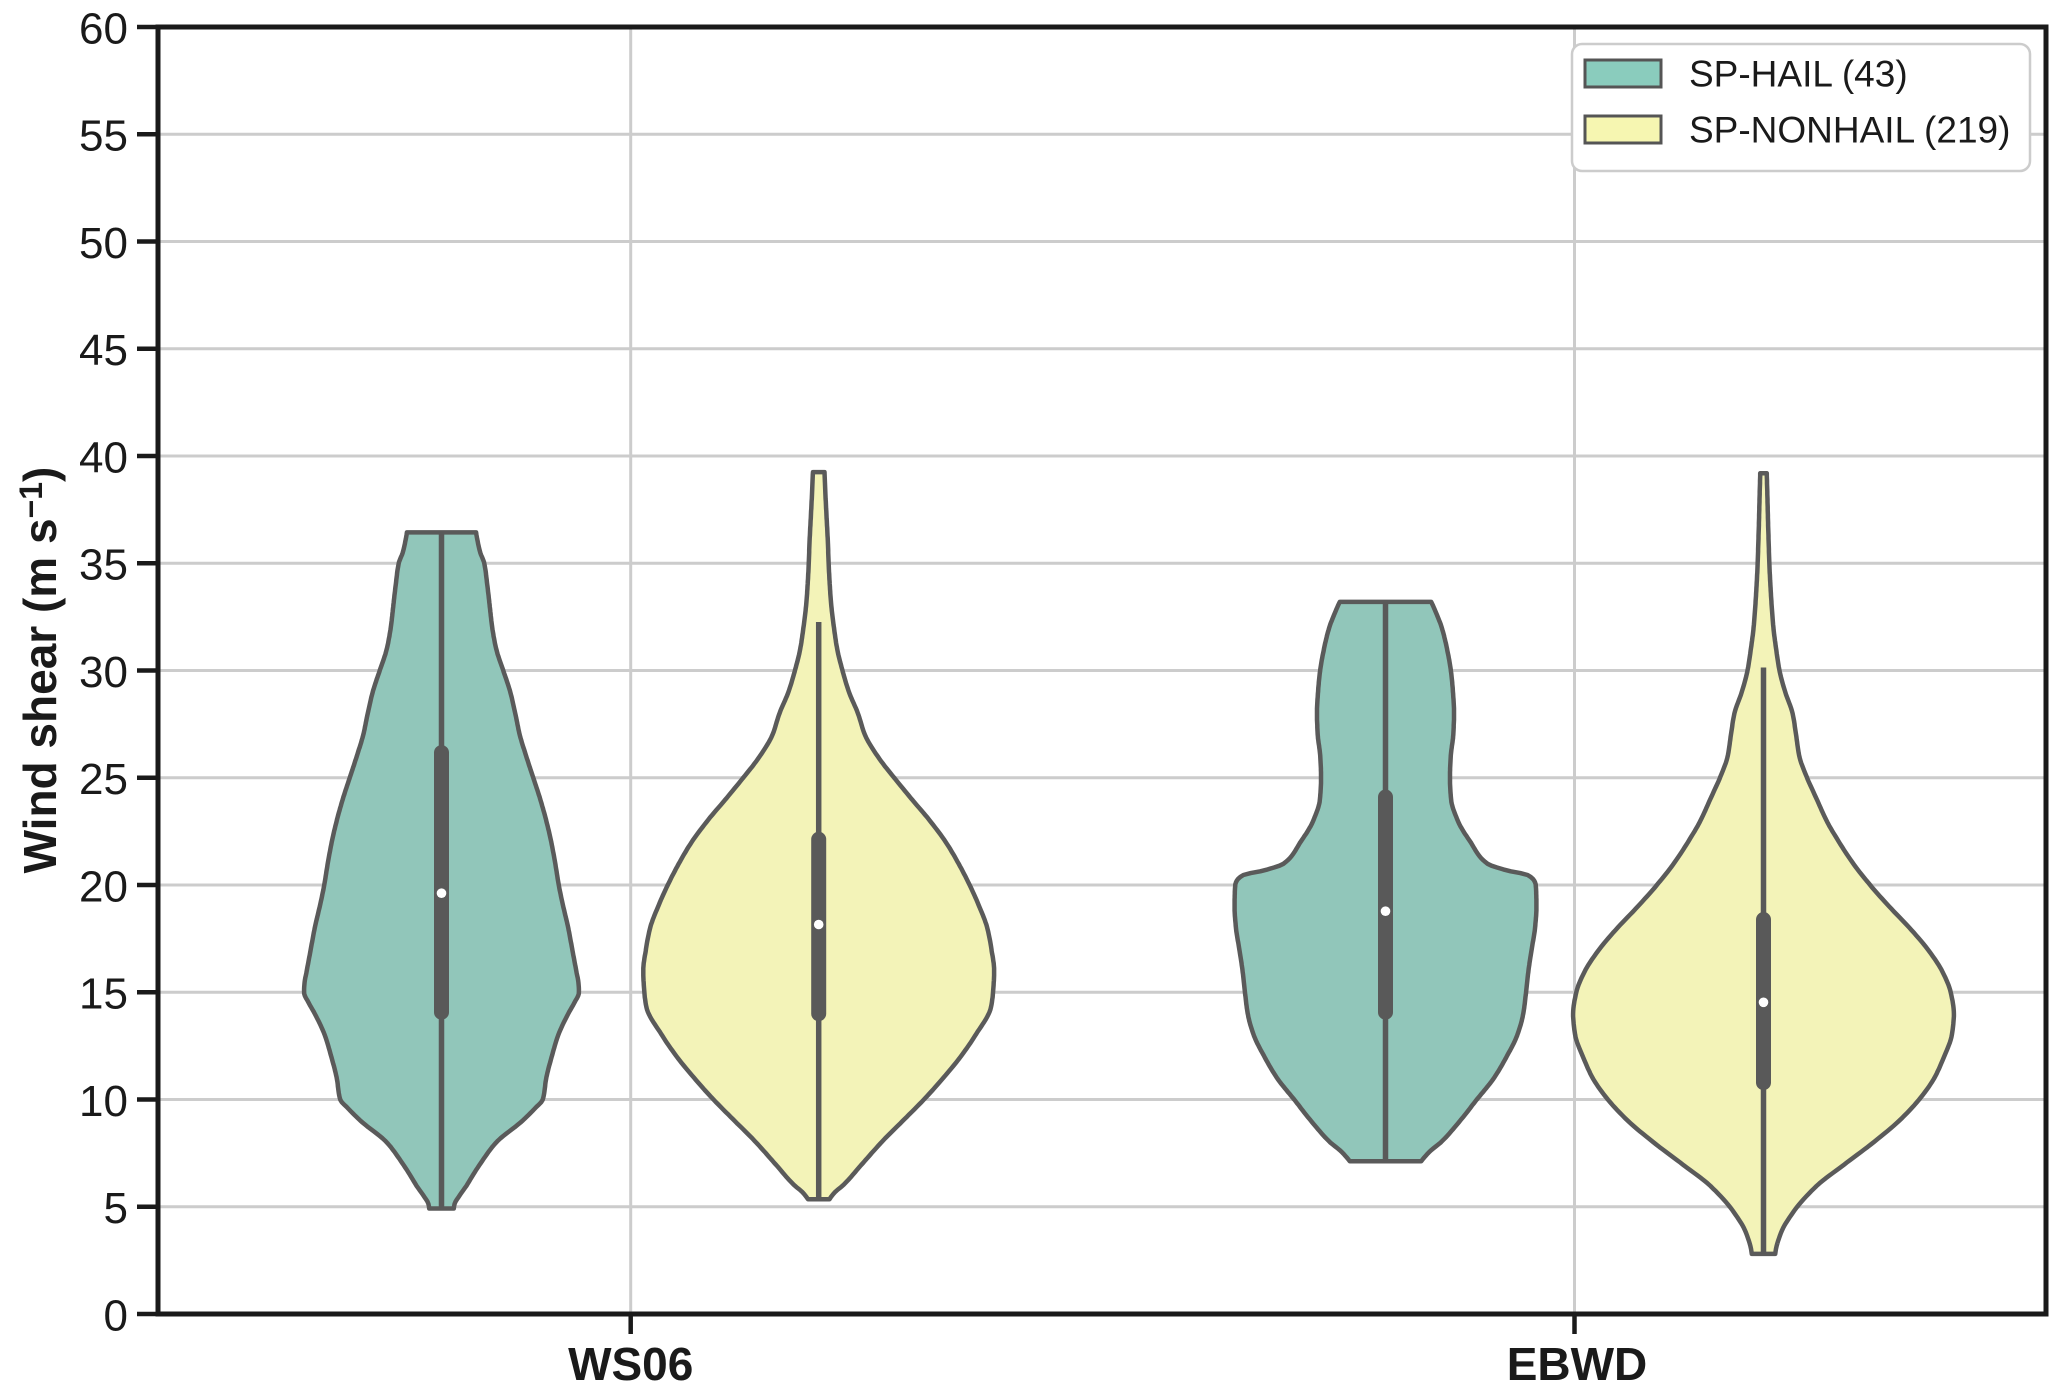  Describe the element at coordinates (103, 779) in the screenshot. I see `svg-text: 25` at that location.